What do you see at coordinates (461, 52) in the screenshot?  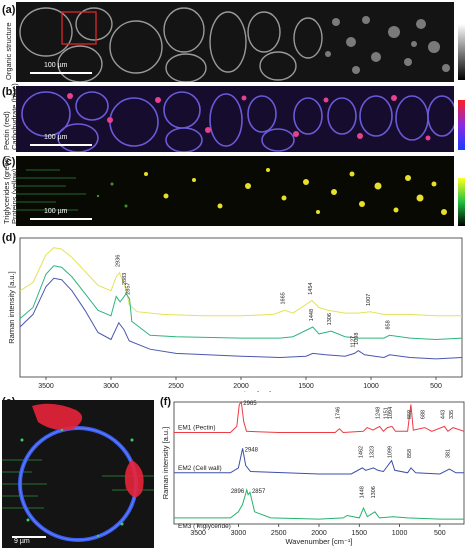 I see `colorbar-a` at bounding box center [461, 52].